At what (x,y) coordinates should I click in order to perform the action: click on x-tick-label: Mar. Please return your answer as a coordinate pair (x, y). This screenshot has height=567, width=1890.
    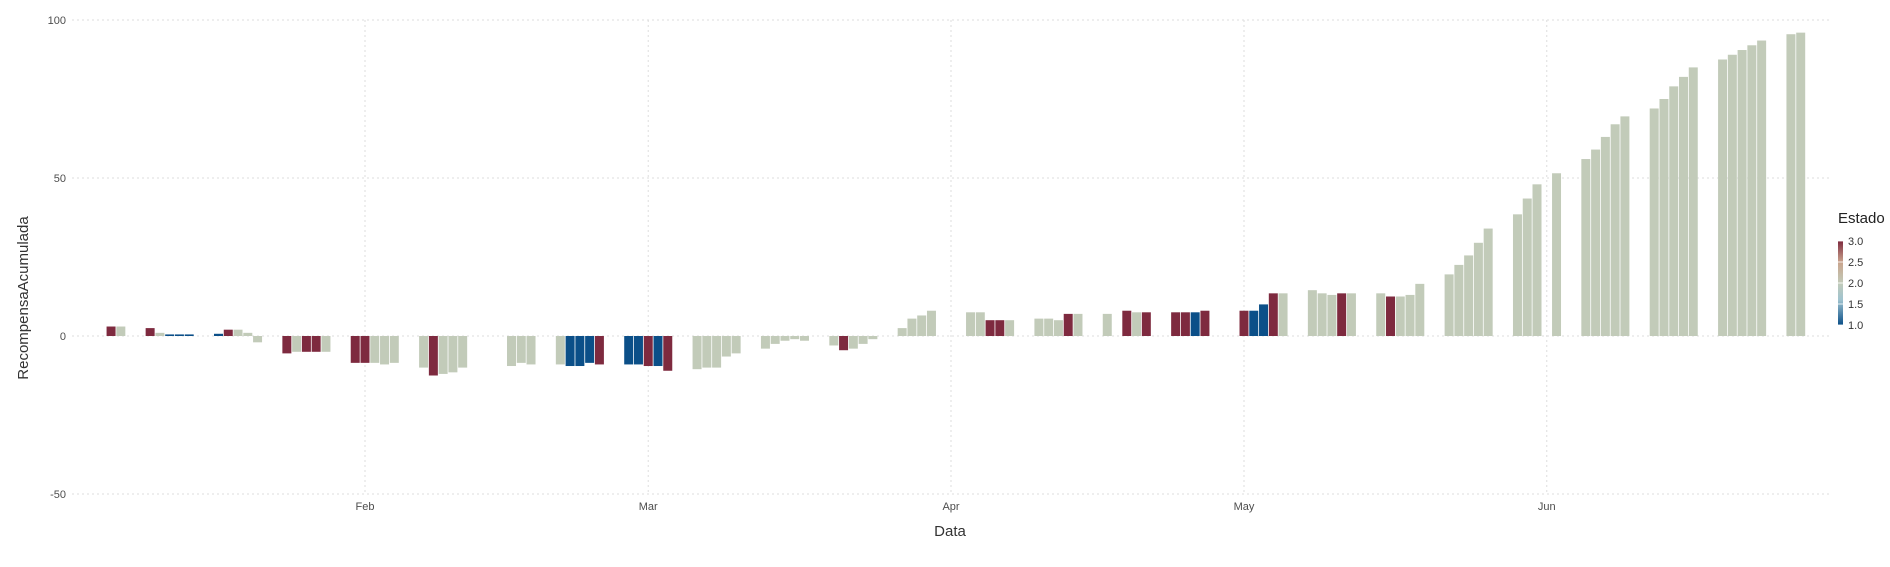
    Looking at the image, I should click on (648, 507).